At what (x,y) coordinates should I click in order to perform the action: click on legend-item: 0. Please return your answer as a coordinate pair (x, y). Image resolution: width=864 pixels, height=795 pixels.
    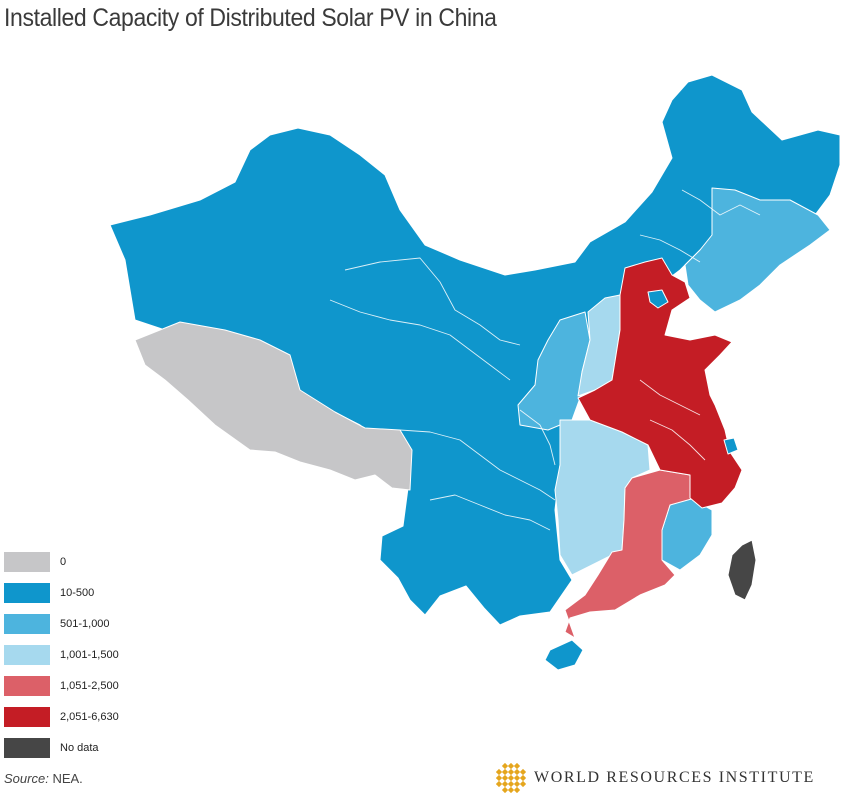
    Looking at the image, I should click on (61, 561).